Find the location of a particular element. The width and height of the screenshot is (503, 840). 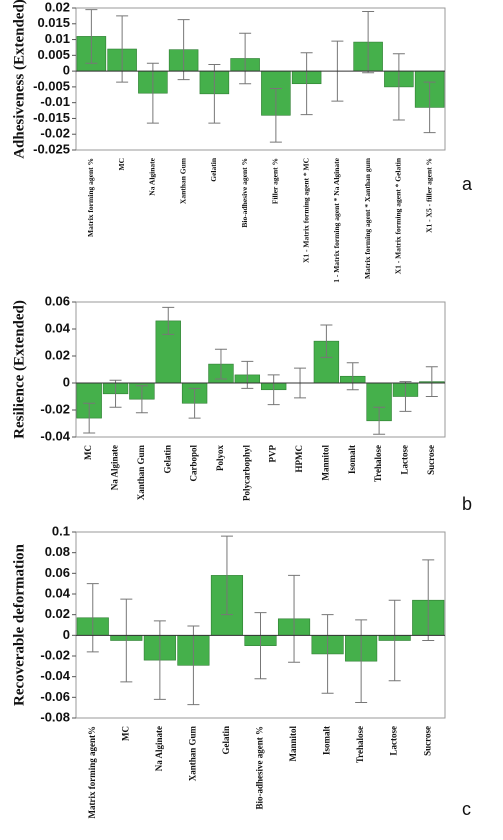

panel-label: b is located at coordinates (467, 504).